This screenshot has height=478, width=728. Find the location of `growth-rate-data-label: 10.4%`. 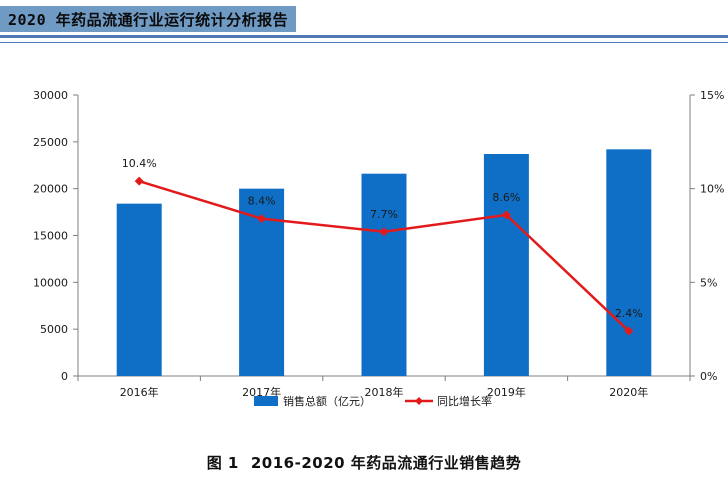

growth-rate-data-label: 10.4% is located at coordinates (139, 163).